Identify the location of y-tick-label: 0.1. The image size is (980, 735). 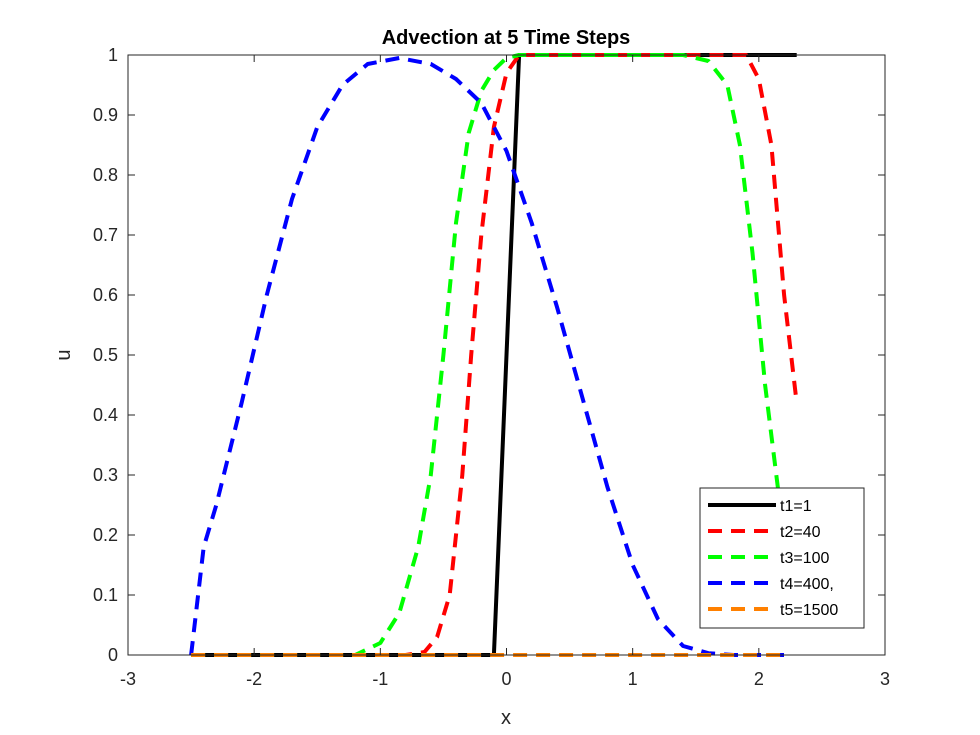
(105, 595).